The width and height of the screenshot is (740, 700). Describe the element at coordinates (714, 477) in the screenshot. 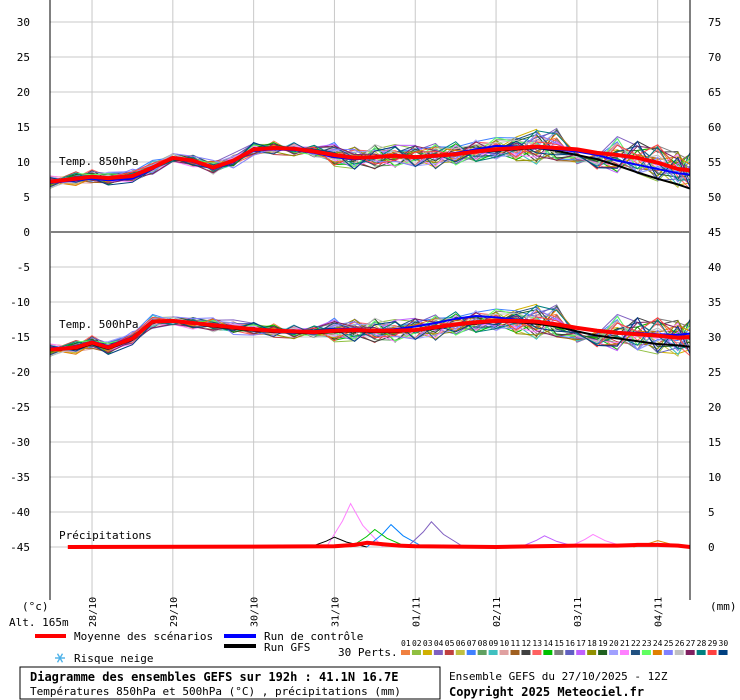

I see `y-tick-right: 10` at that location.